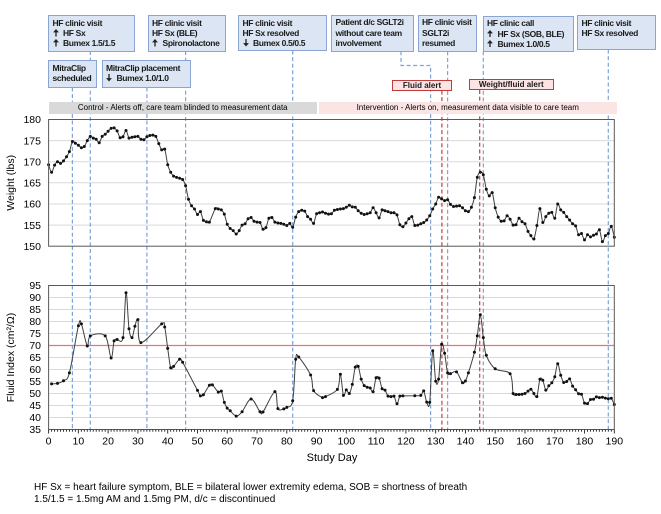 The image size is (661, 514). Describe the element at coordinates (35, 334) in the screenshot. I see `svg-text: 75` at that location.